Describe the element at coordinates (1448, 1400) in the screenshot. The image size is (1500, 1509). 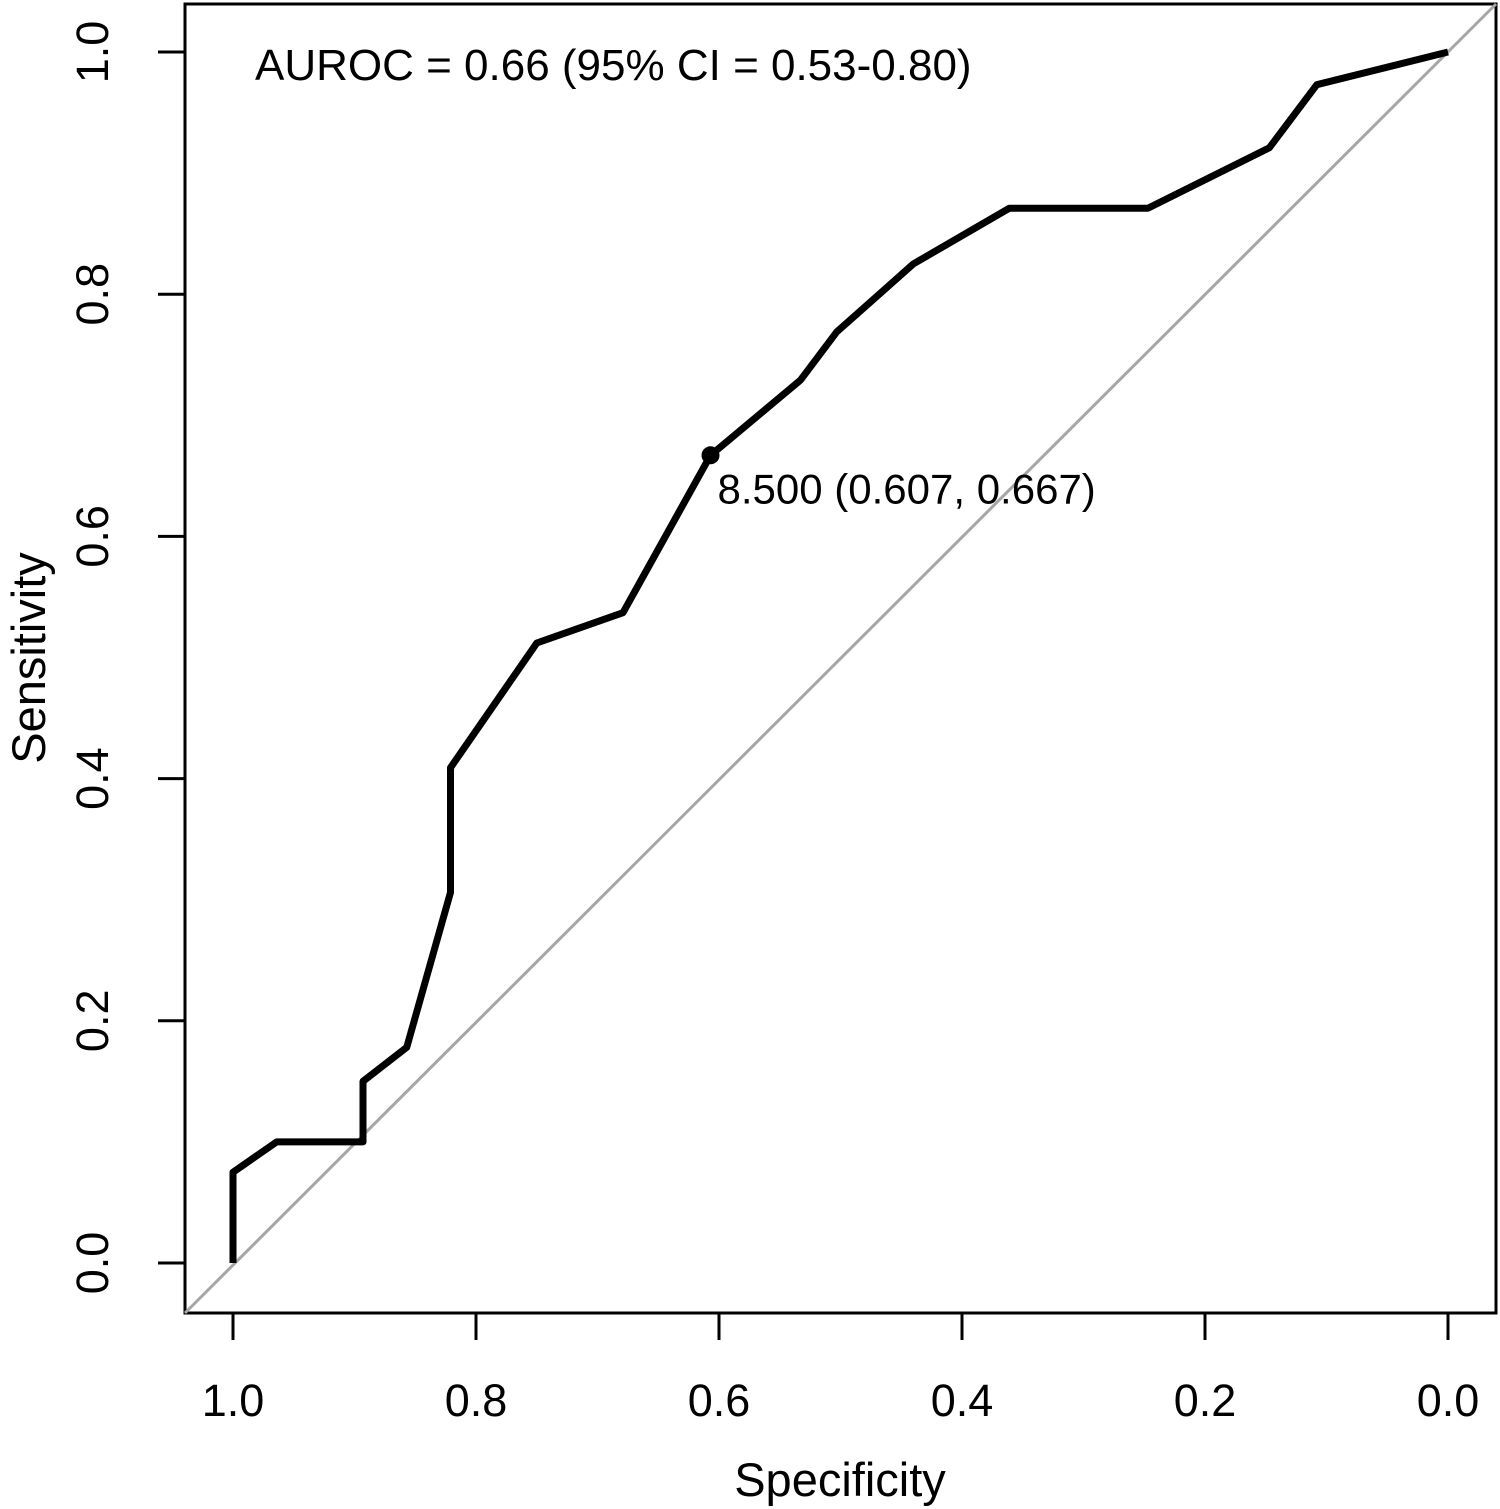
I see `x-tick-label: 0.0` at that location.